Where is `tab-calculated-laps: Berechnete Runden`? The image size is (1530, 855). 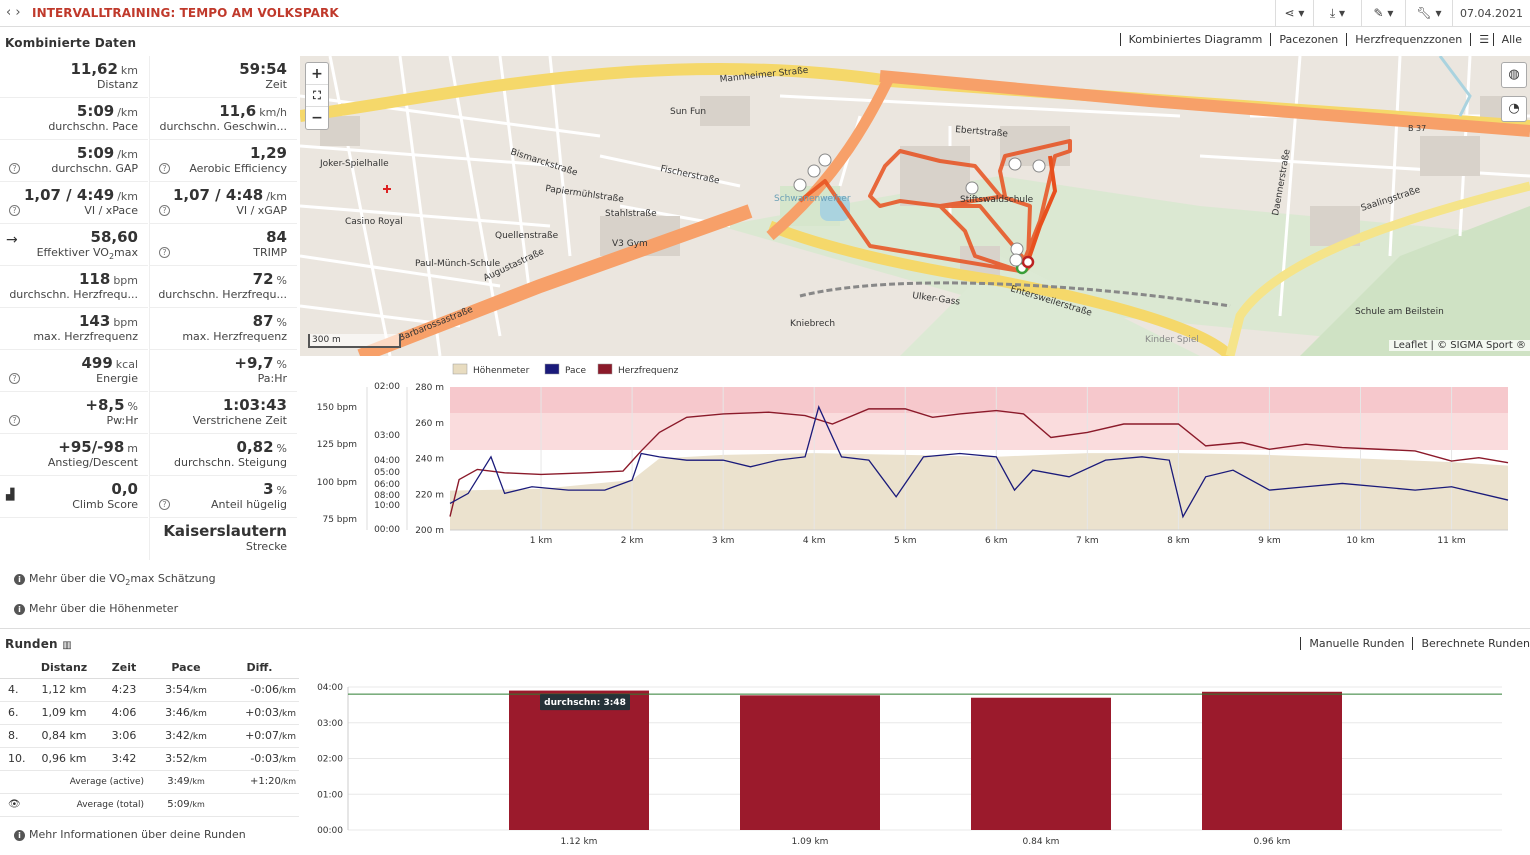 tab-calculated-laps: Berechnete Runden is located at coordinates (1471, 643).